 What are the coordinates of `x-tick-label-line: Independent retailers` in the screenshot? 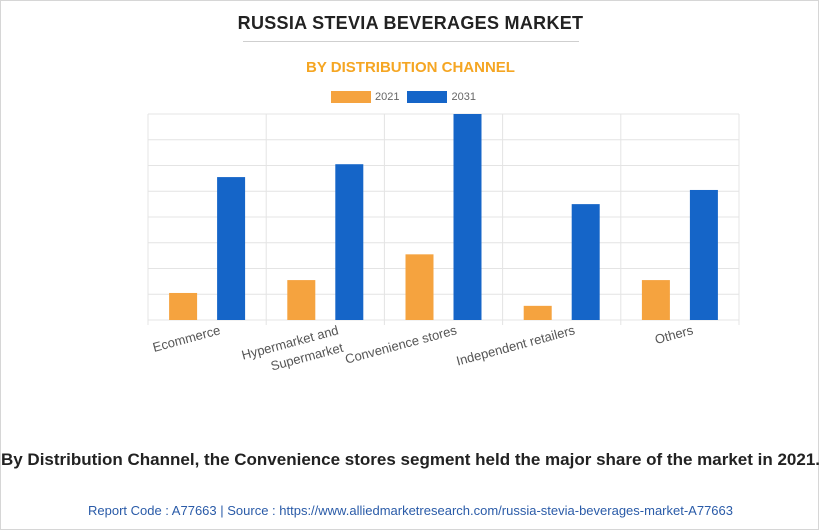 It's located at (516, 345).